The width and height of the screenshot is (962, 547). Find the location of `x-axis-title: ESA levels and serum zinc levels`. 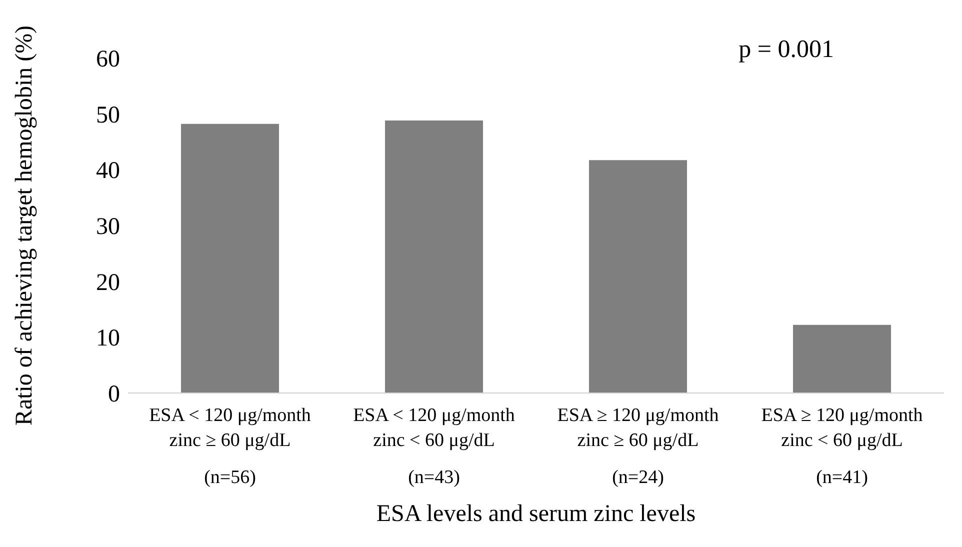

x-axis-title: ESA levels and serum zinc levels is located at coordinates (536, 514).